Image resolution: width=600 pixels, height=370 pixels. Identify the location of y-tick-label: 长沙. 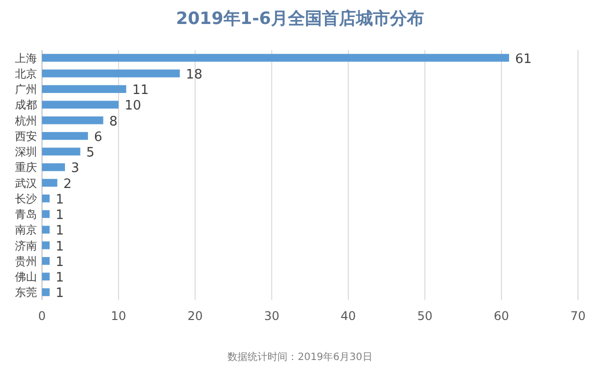
(26, 199).